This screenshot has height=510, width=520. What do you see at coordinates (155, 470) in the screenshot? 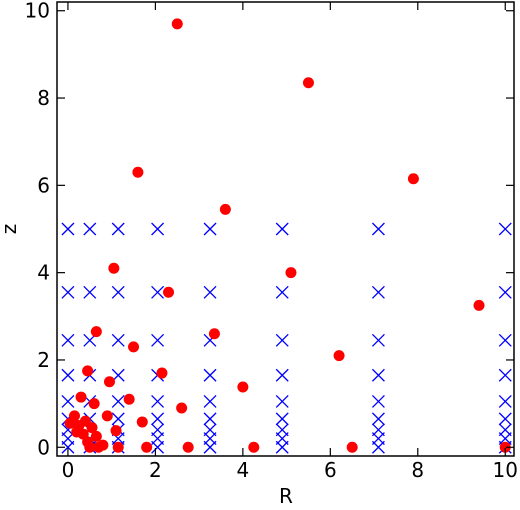
I see `x-tick-label: 2` at bounding box center [155, 470].